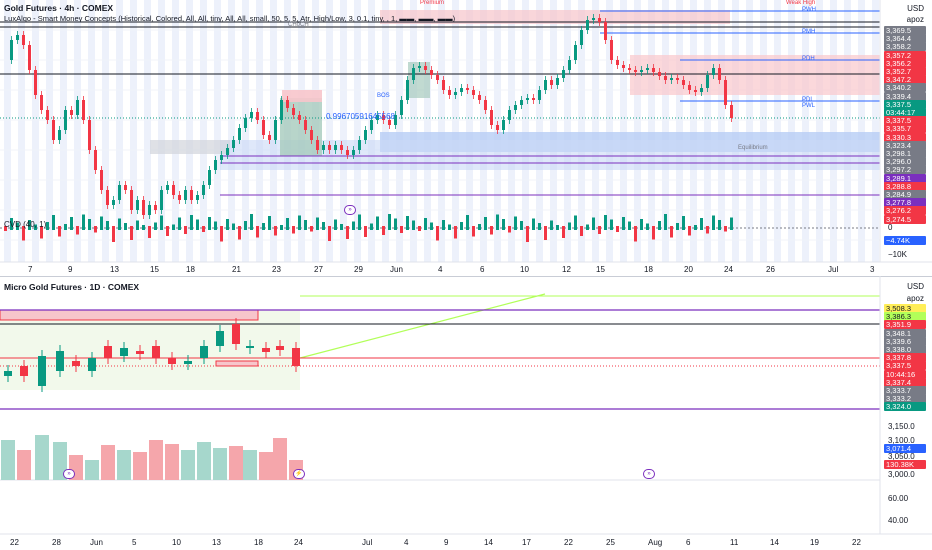 The image size is (932, 550). What do you see at coordinates (134, 542) in the screenshot?
I see `time-tick: 5` at bounding box center [134, 542].